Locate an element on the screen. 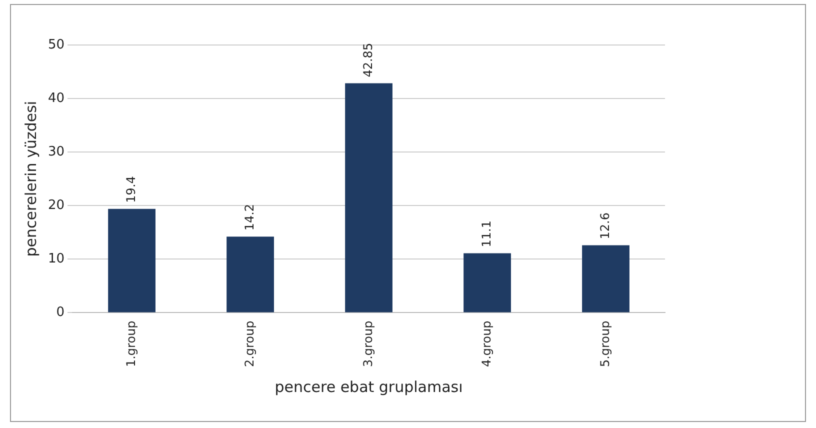  x-tick-label: 3.group is located at coordinates (367, 344).